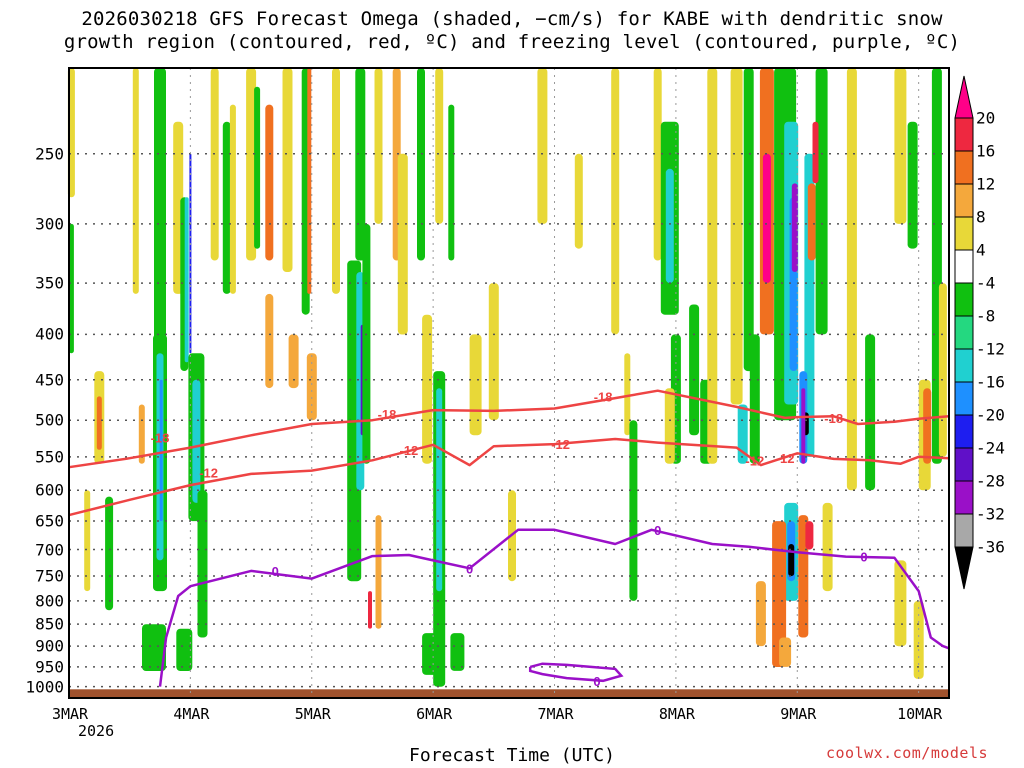 This screenshot has width=1024, height=768. I want to click on colorbar-label: -24, so click(990, 448).